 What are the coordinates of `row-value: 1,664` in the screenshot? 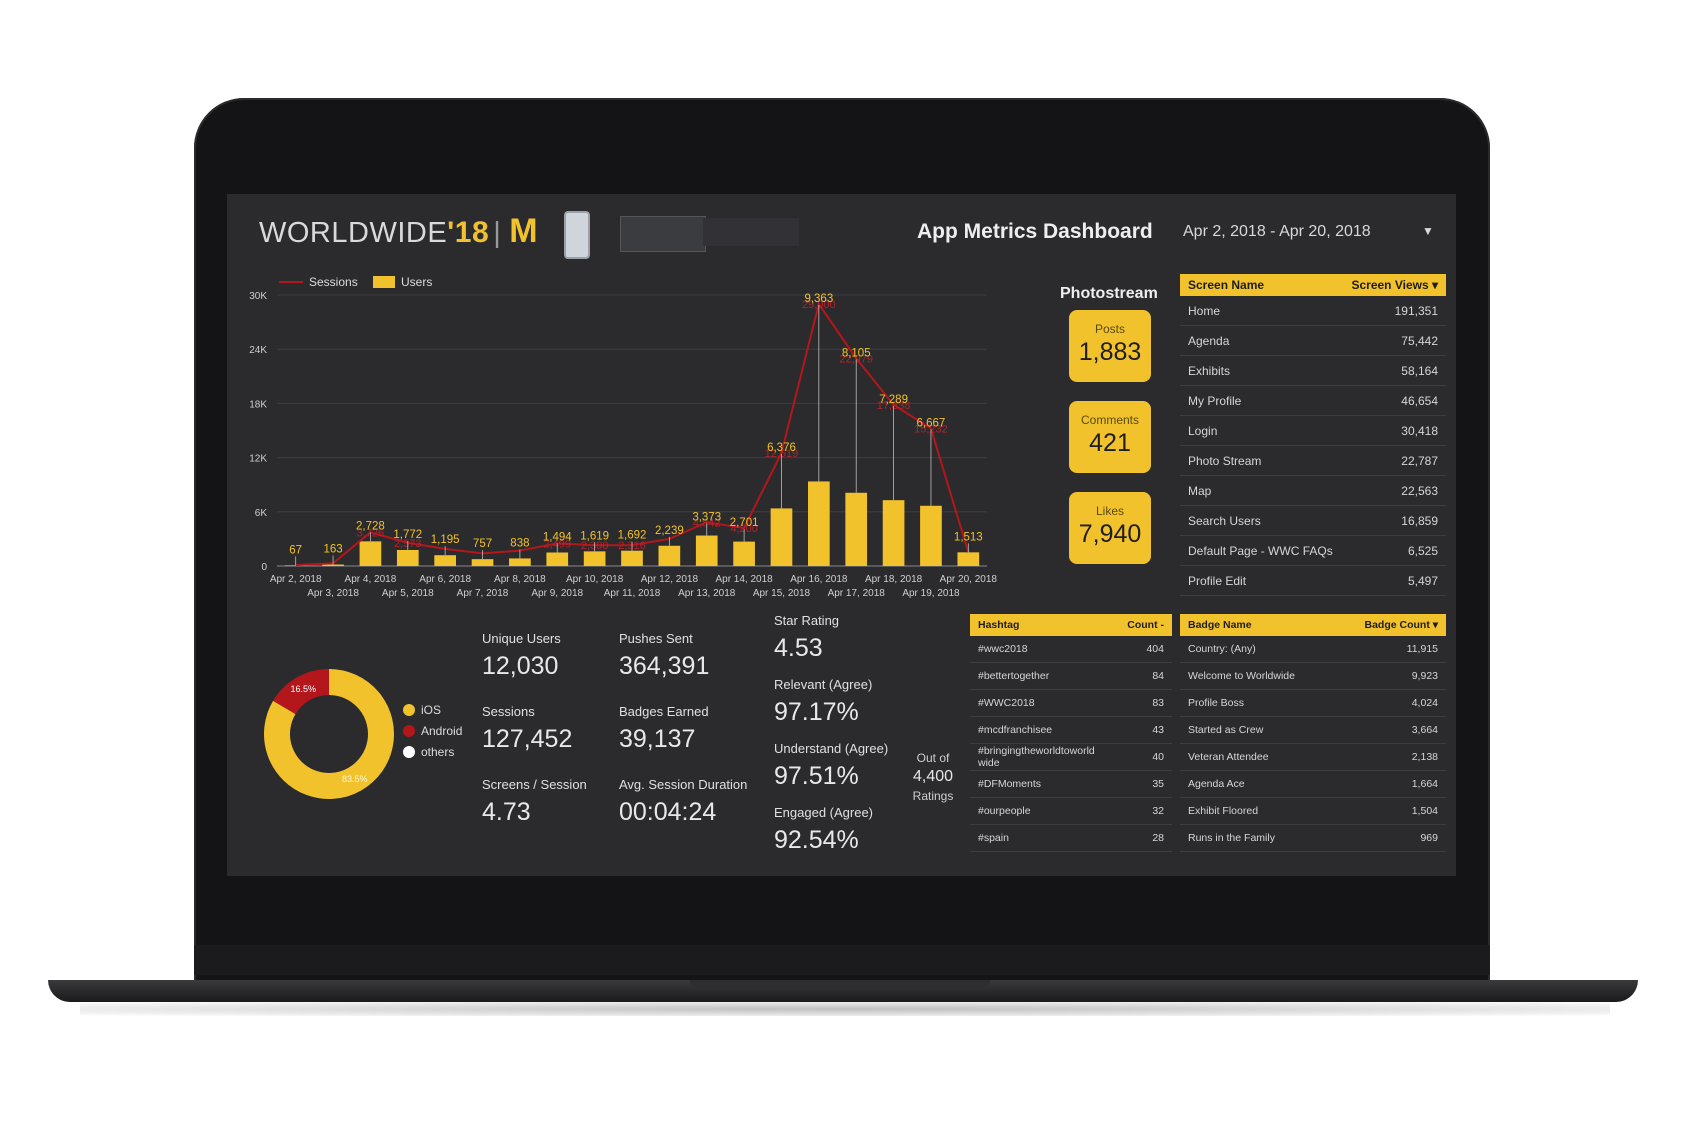 It's located at (1424, 784).